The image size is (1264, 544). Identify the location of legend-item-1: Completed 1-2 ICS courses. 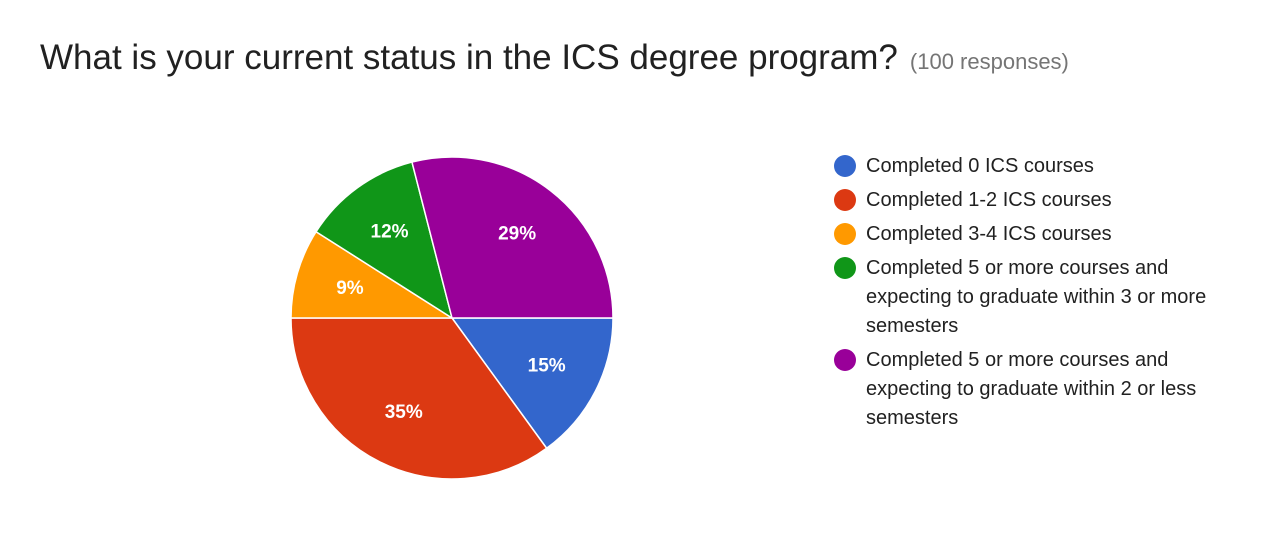
(1034, 200).